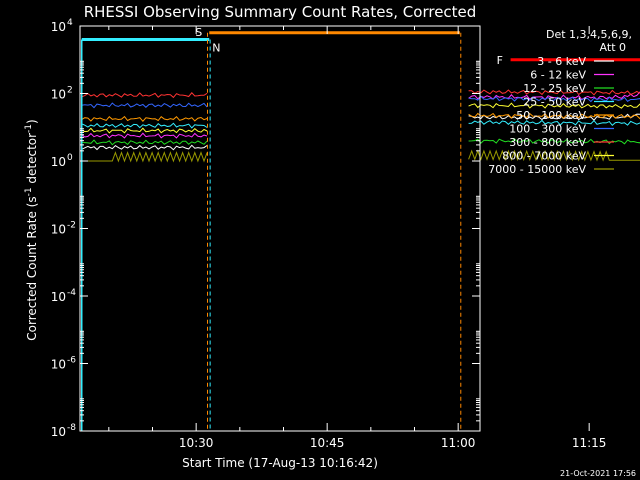  Describe the element at coordinates (554, 88) in the screenshot. I see `legend-label: 12 - 25 keV` at that location.